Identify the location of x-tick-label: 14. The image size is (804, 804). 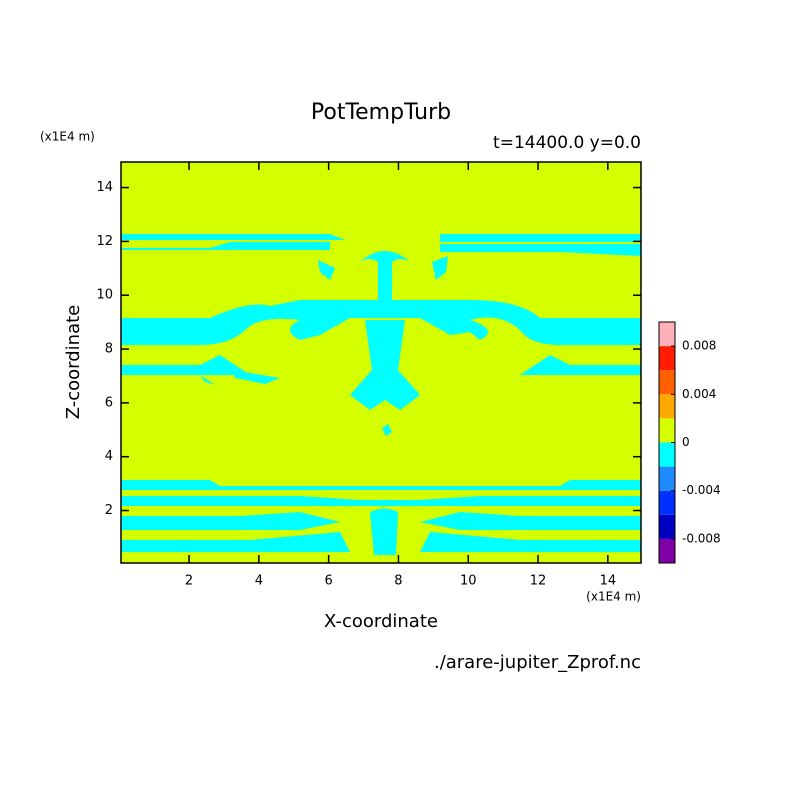
(608, 581).